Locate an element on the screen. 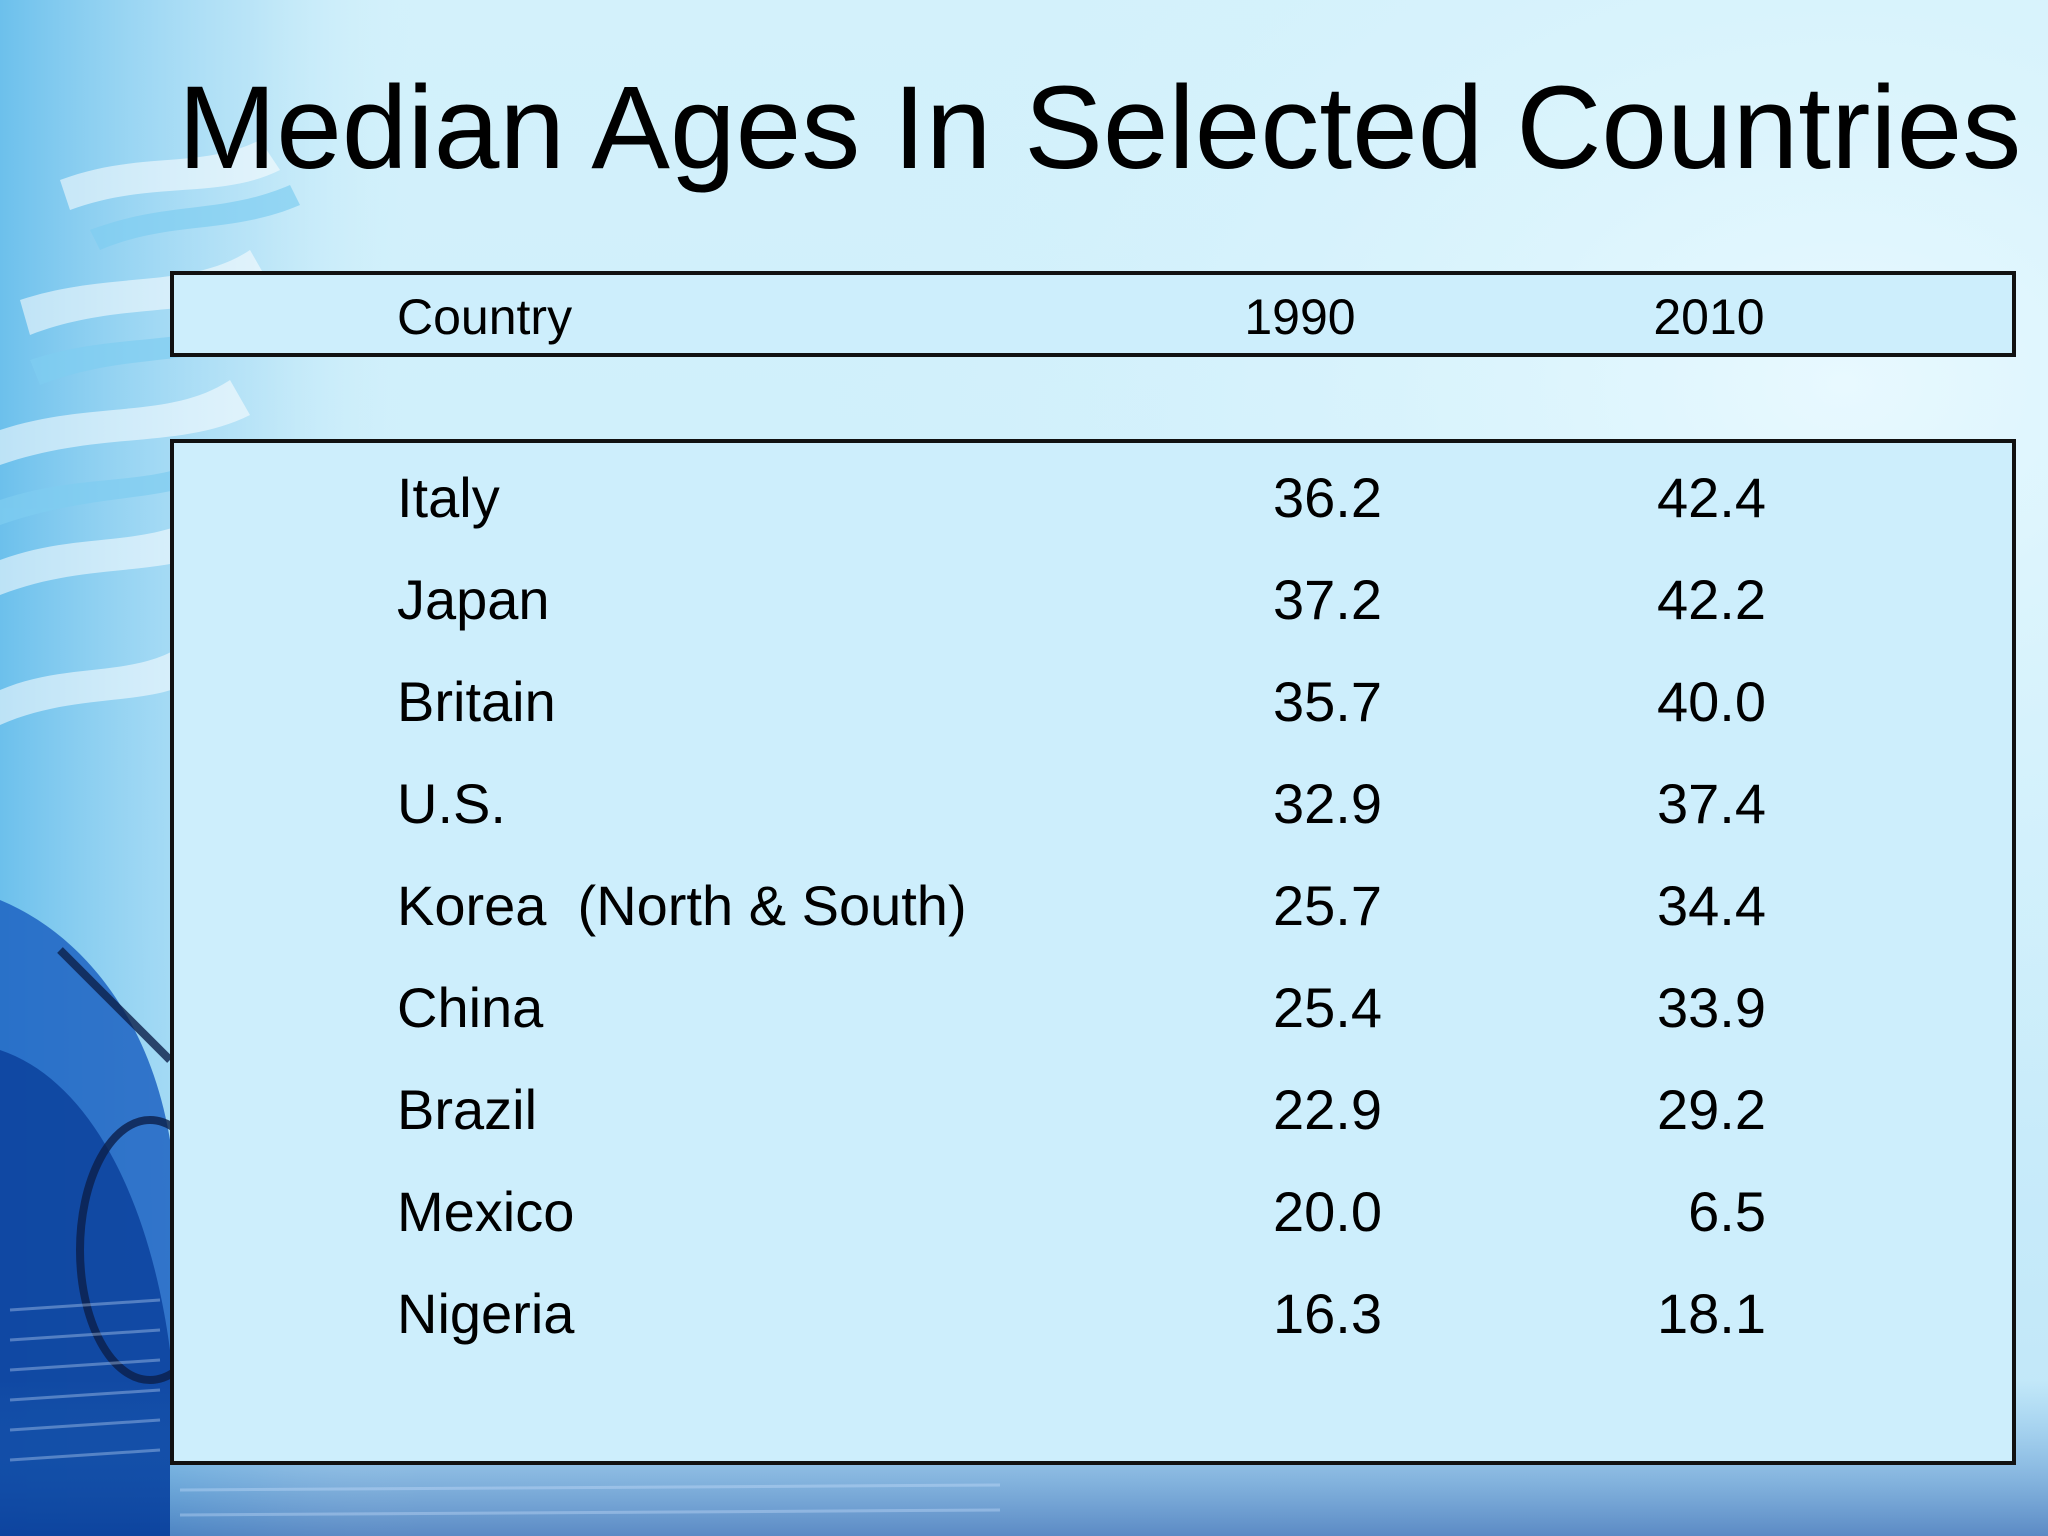  table-row: U.S. 32.9 37.4 is located at coordinates (1093, 814).